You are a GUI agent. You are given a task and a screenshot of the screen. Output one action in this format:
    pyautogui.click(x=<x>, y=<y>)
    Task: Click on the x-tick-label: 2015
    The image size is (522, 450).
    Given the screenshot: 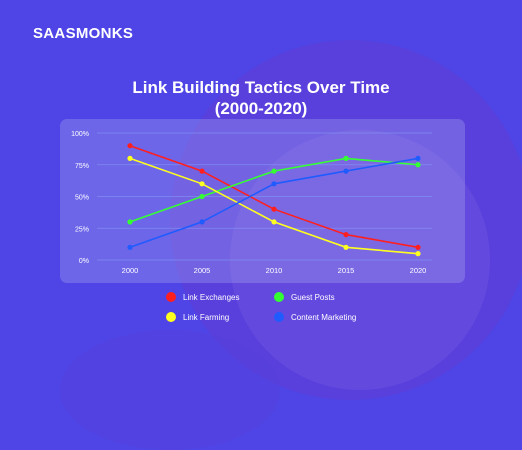 What is the action you would take?
    pyautogui.click(x=346, y=270)
    